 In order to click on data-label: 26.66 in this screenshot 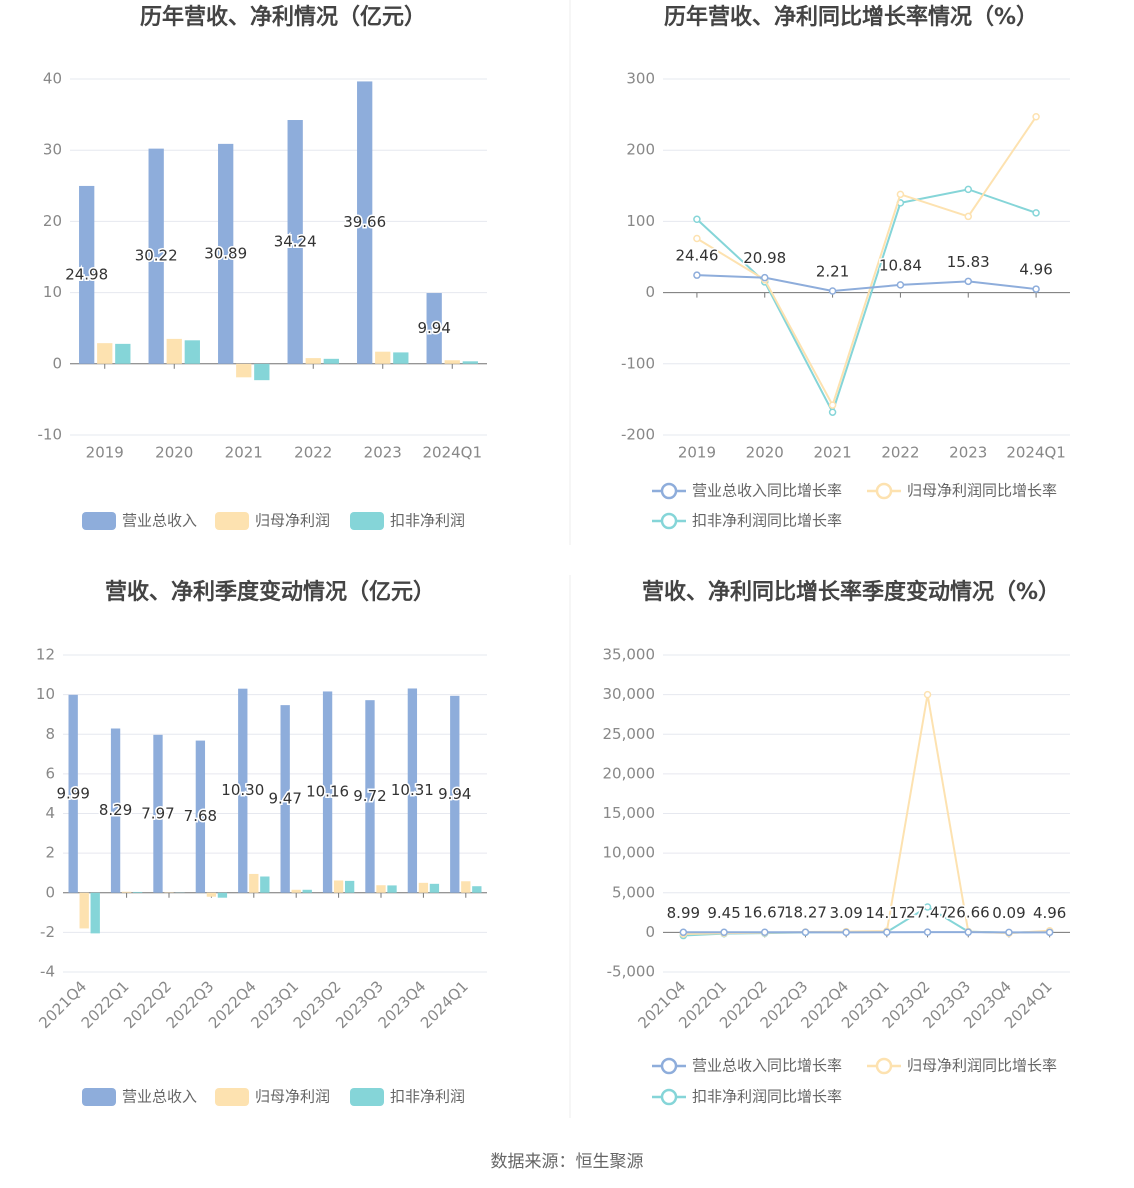, I will do `click(968, 913)`.